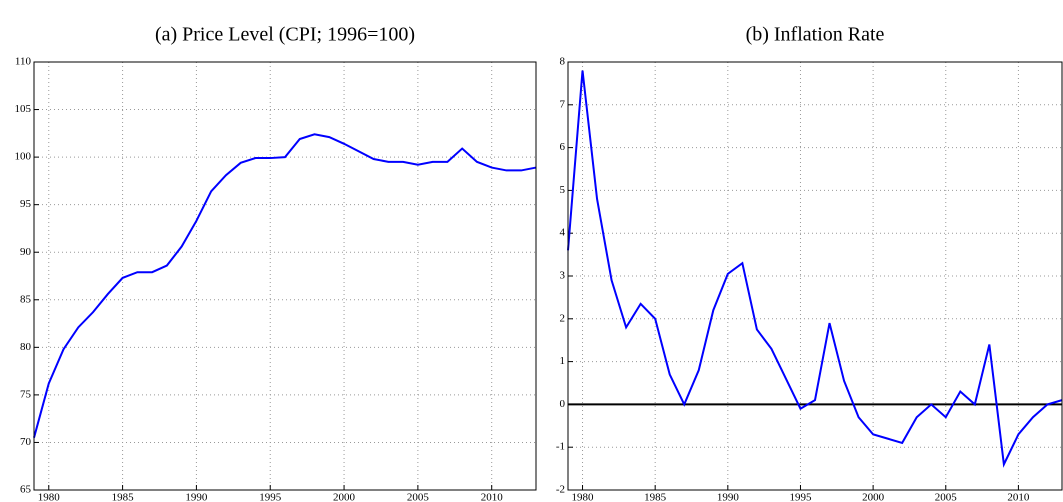 Image resolution: width=1063 pixels, height=502 pixels. I want to click on y-tick-label: 105, so click(23, 109).